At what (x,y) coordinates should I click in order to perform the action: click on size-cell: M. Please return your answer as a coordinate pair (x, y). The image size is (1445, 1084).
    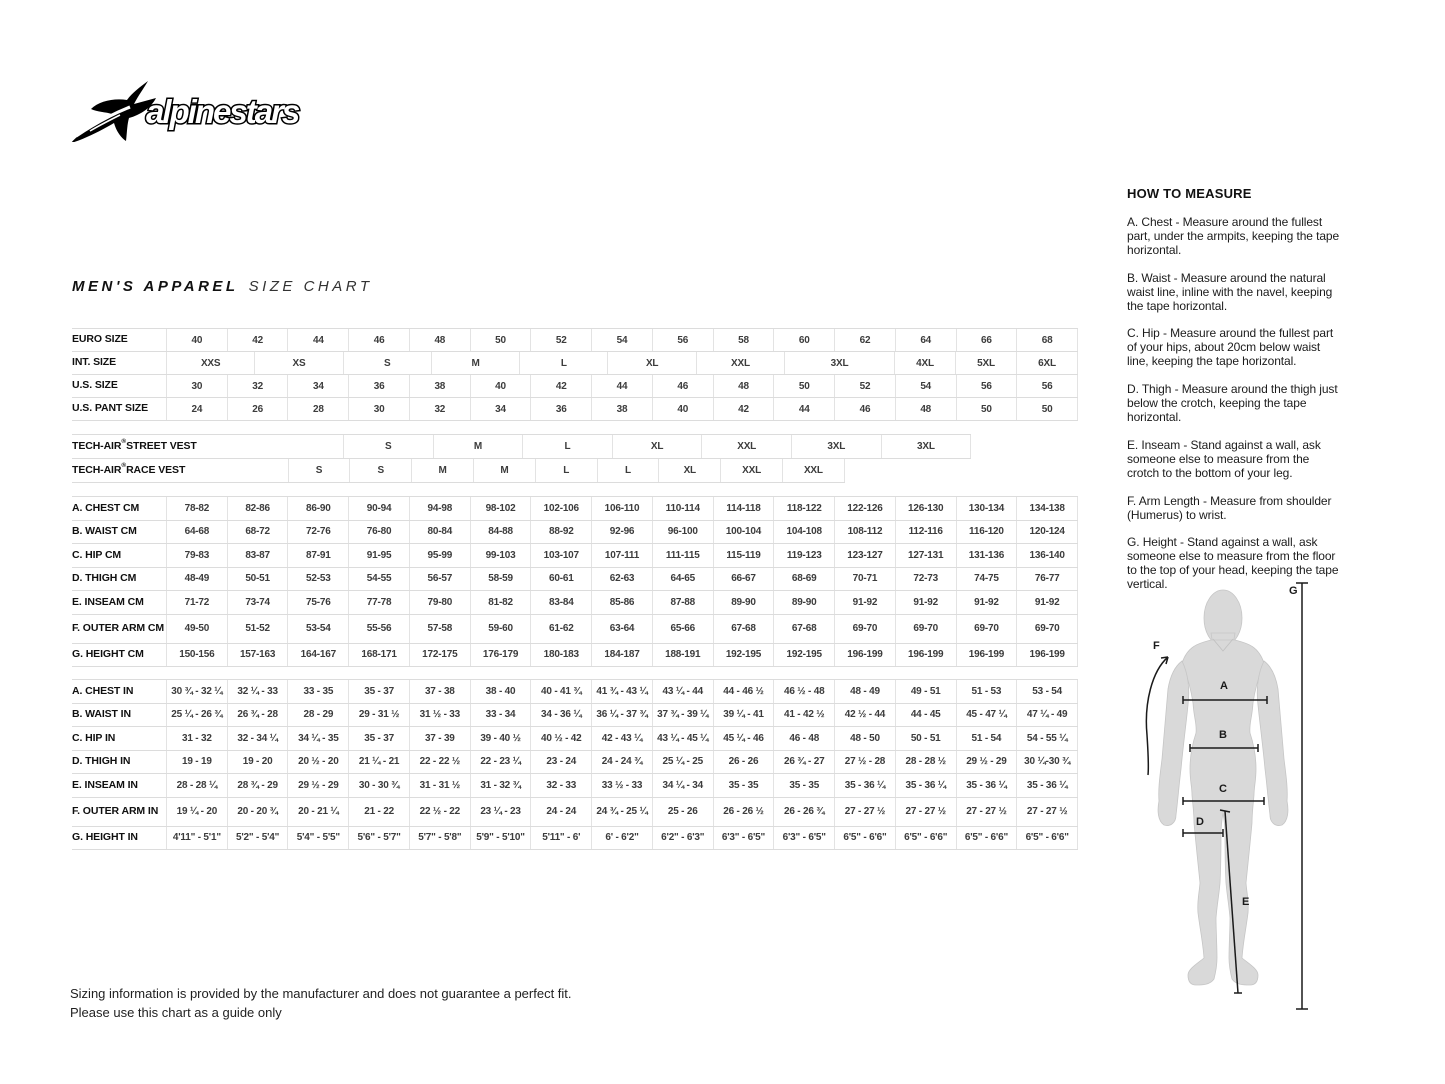
    Looking at the image, I should click on (477, 446).